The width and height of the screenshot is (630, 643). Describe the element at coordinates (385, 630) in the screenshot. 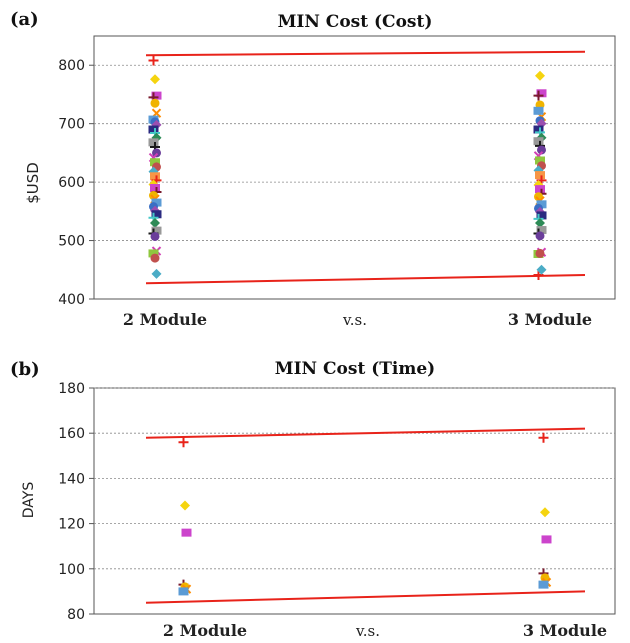

I see `panel-b-x-axis: 2 Module 3 Module v.s.` at that location.